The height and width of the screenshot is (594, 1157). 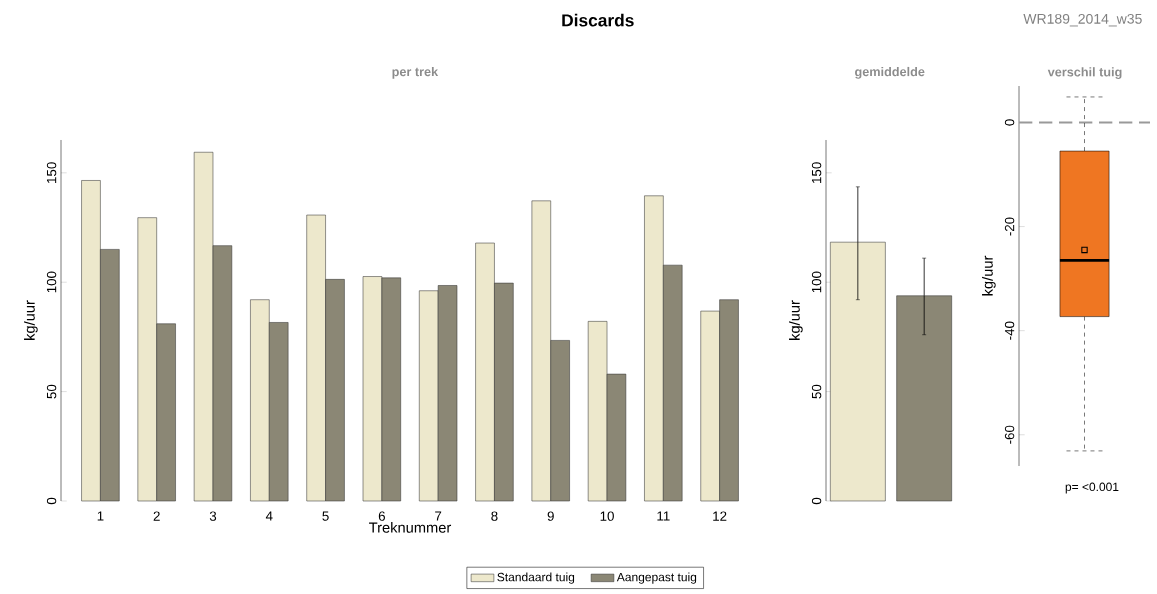 What do you see at coordinates (663, 516) in the screenshot?
I see `x-tick-label: 11` at bounding box center [663, 516].